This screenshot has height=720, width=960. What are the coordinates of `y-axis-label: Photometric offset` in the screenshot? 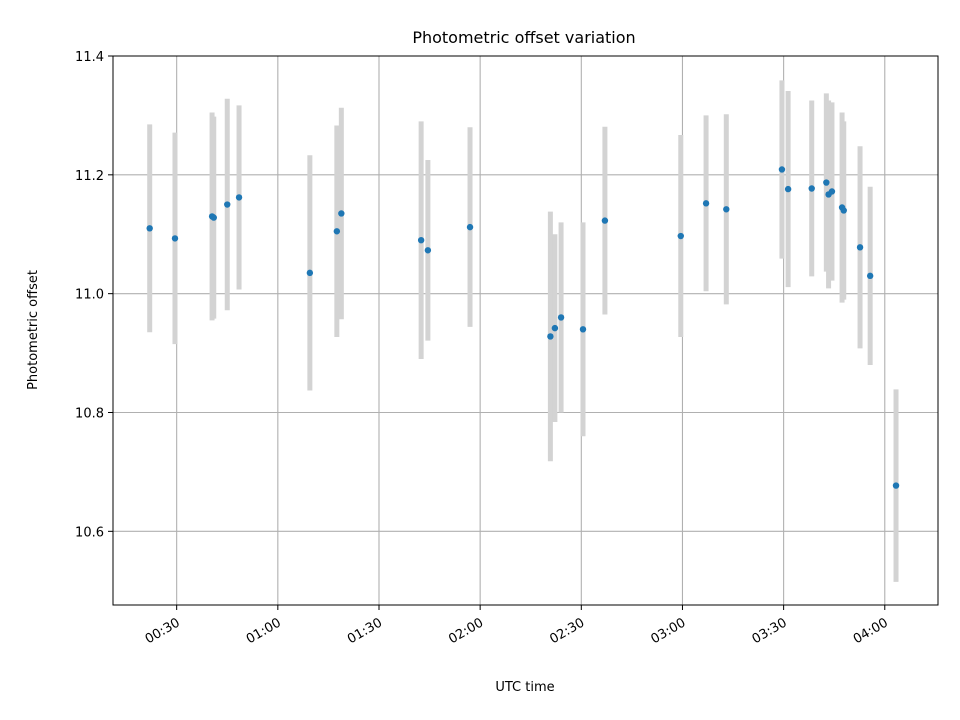 It's located at (33, 330).